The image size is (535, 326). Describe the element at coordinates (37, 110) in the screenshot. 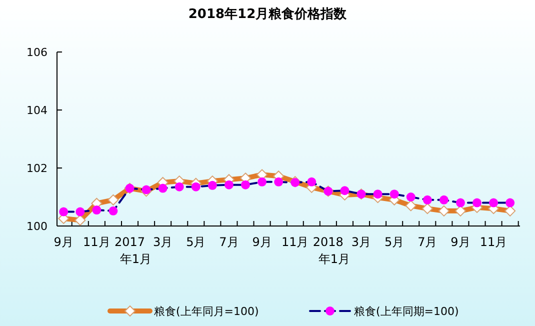

I see `y-tick-label: 104` at that location.